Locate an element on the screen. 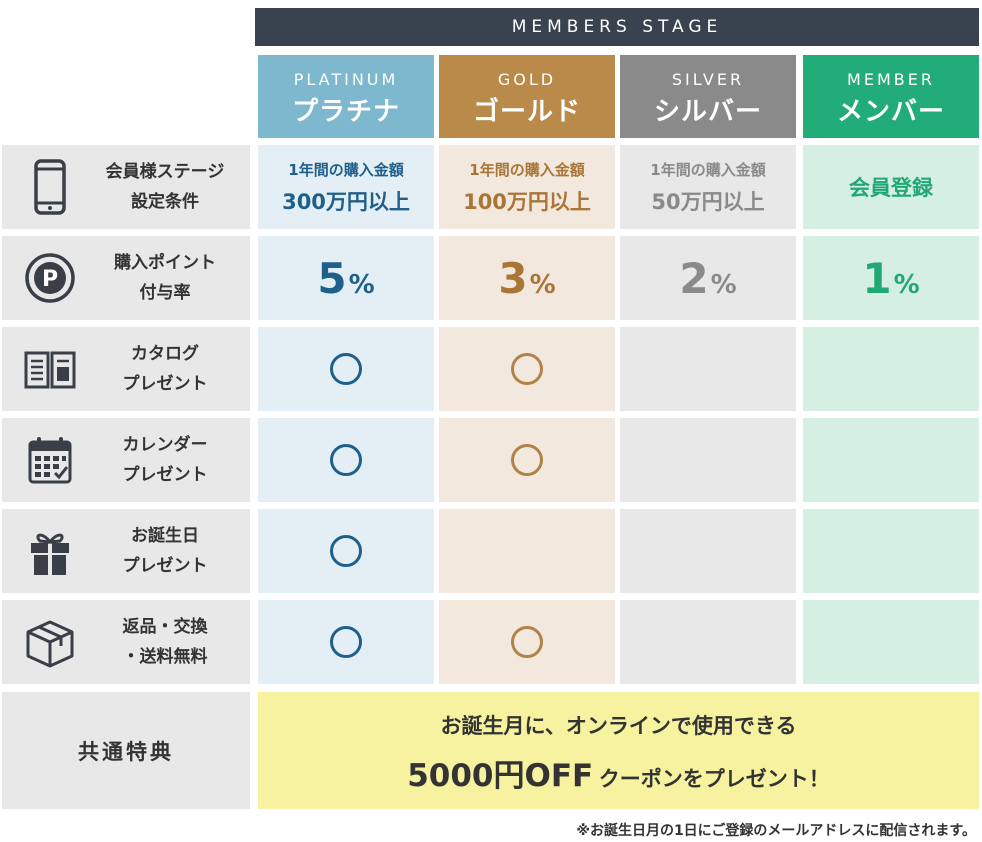 The image size is (982, 842). feature-label: お誕生日 プレゼント is located at coordinates (165, 551).